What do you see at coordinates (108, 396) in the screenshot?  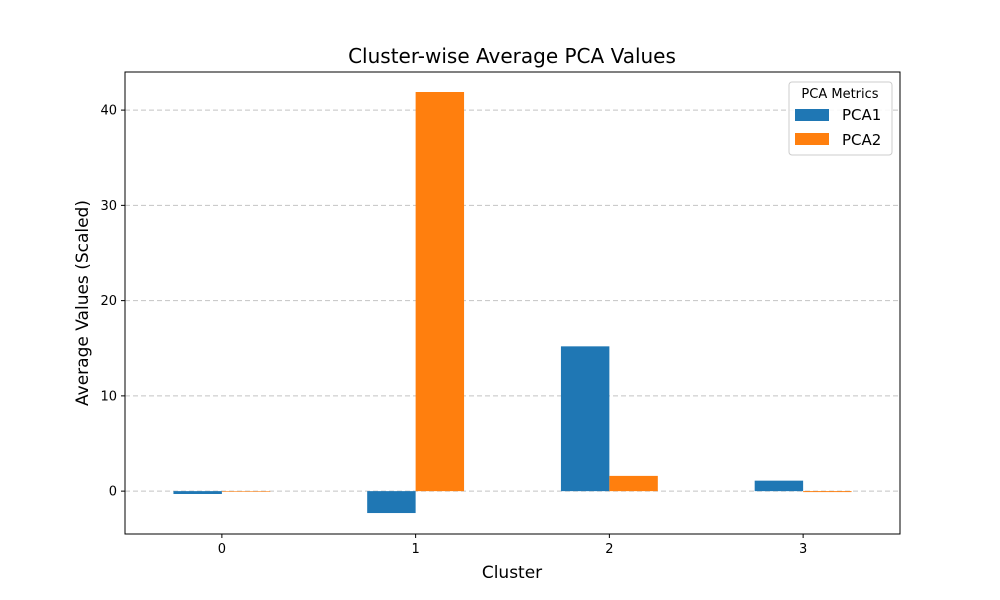 I see `y-tick-label-10: 10` at bounding box center [108, 396].